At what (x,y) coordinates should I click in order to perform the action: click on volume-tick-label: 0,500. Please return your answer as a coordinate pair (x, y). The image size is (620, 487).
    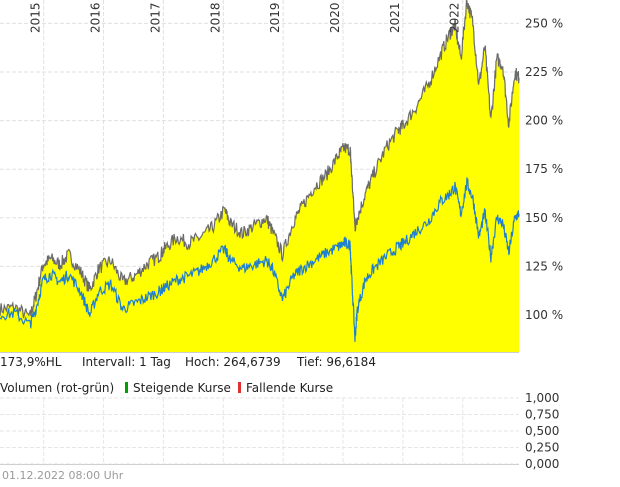
    Looking at the image, I should click on (542, 431).